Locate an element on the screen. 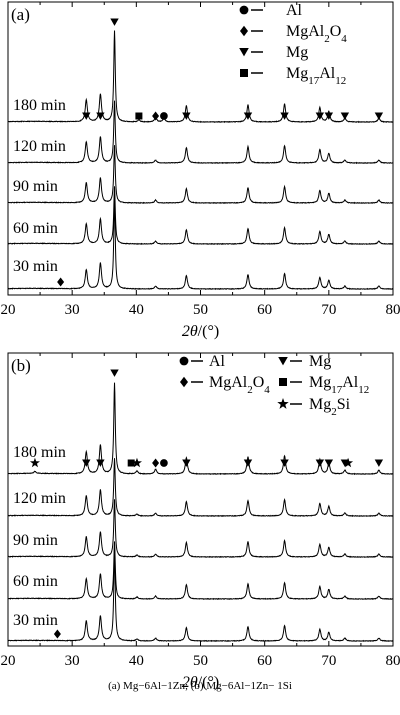  panel-label: (b) is located at coordinates (21, 365).